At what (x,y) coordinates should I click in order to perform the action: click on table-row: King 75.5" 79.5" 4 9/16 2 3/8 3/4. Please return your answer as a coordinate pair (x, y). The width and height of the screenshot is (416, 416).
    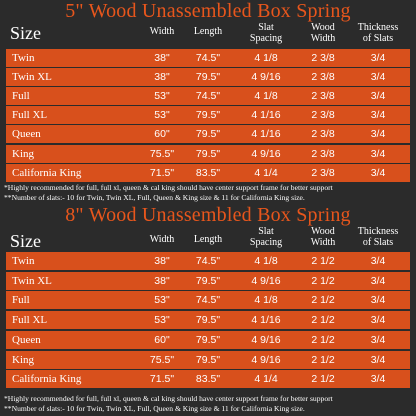
    Looking at the image, I should click on (208, 153).